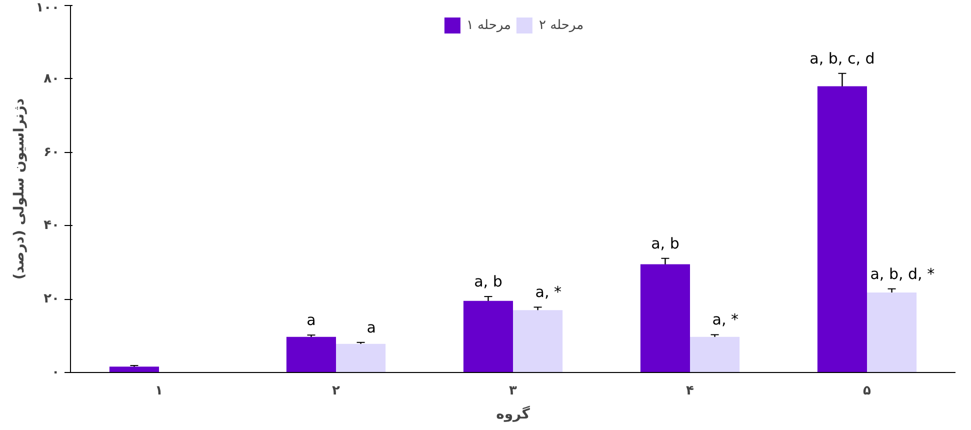 The height and width of the screenshot is (430, 971). Describe the element at coordinates (52, 299) in the screenshot. I see `y-tick-label: ۲۰` at that location.